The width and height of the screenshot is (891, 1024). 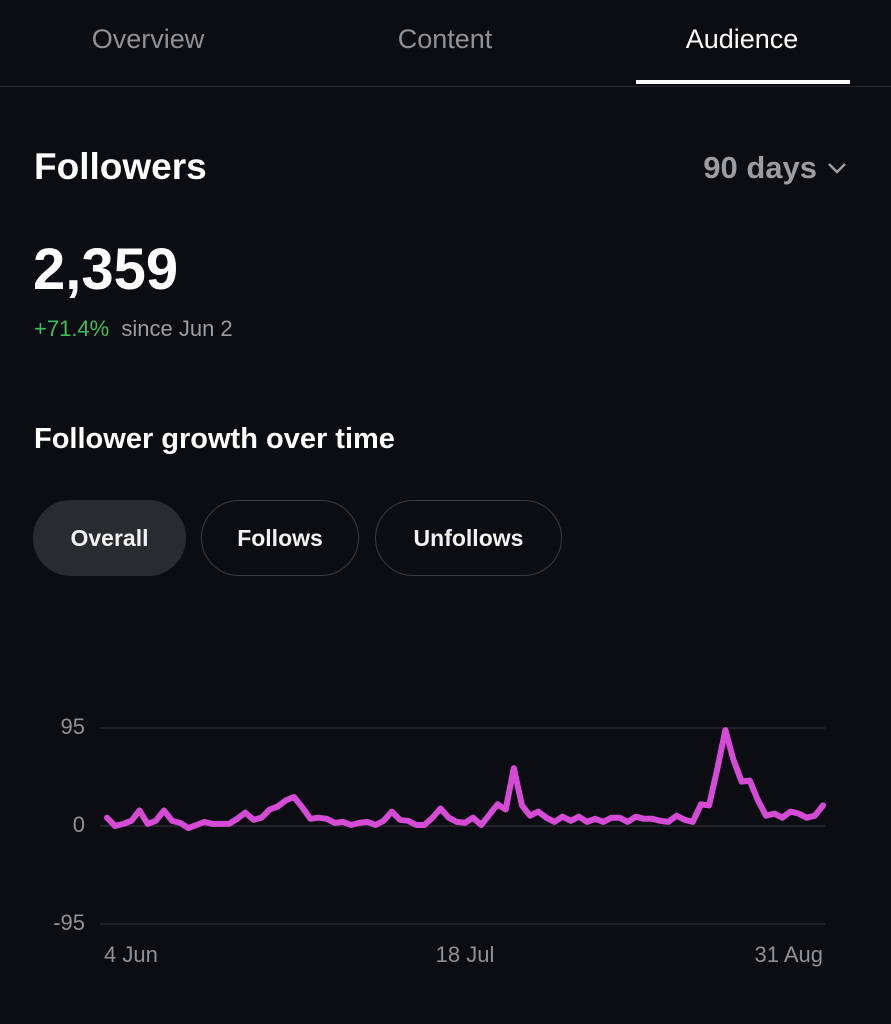 What do you see at coordinates (465, 779) in the screenshot?
I see `line-series` at bounding box center [465, 779].